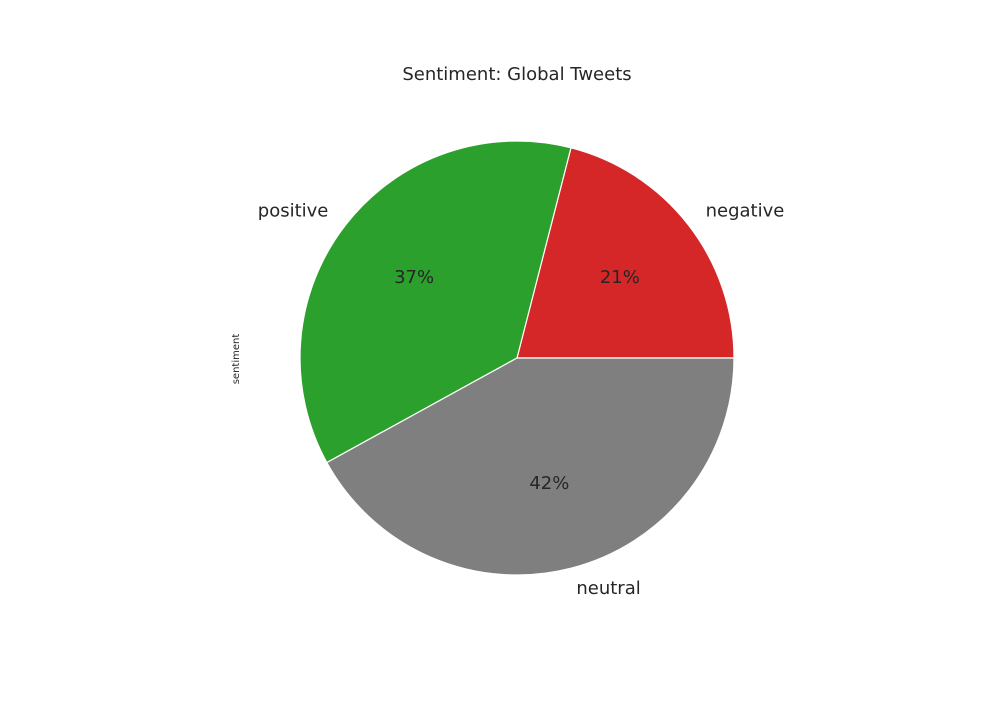  What do you see at coordinates (549, 483) in the screenshot?
I see `slice-percent-neutral: 42%` at bounding box center [549, 483].